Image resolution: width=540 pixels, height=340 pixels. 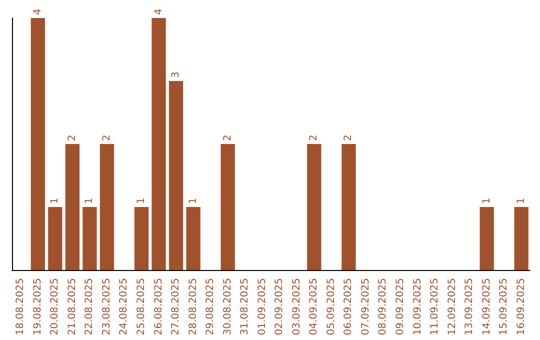 What do you see at coordinates (366, 307) in the screenshot?
I see `x-tick-label: 07.09.2025` at bounding box center [366, 307].